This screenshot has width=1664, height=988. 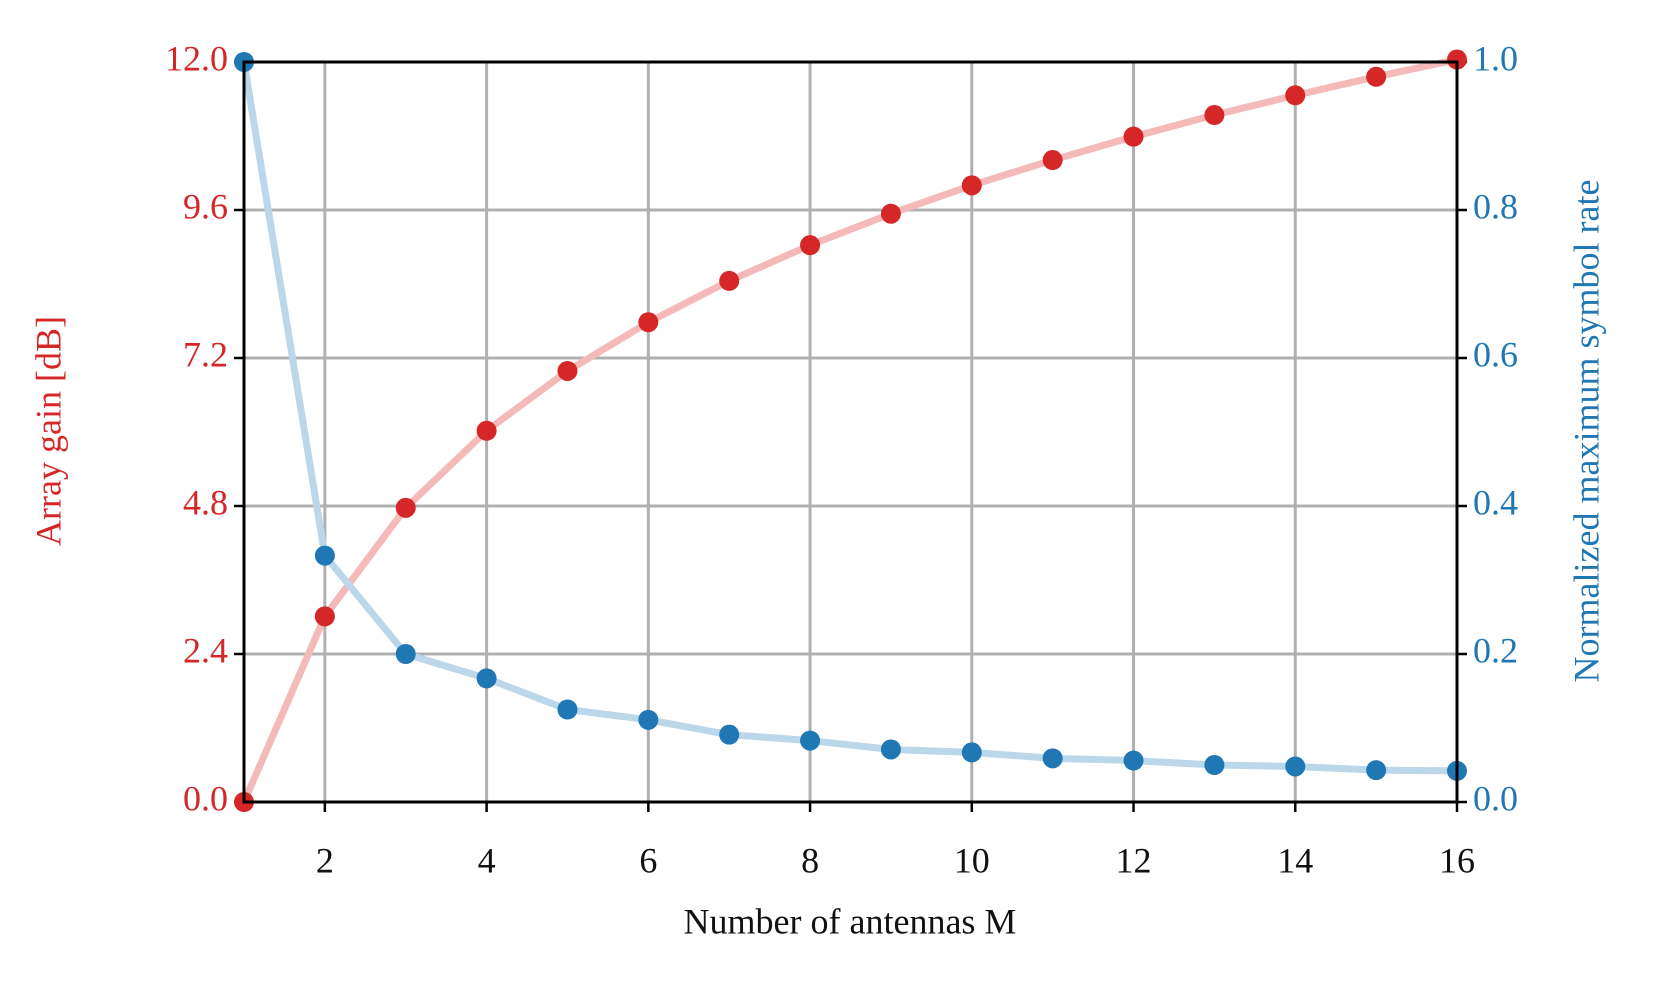 I want to click on x-tick-label: 6, so click(x=648, y=860).